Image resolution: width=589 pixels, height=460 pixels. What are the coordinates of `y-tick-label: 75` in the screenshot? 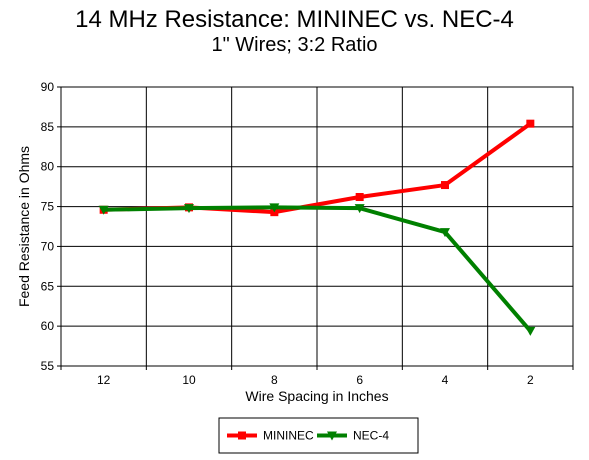 It's located at (48, 207).